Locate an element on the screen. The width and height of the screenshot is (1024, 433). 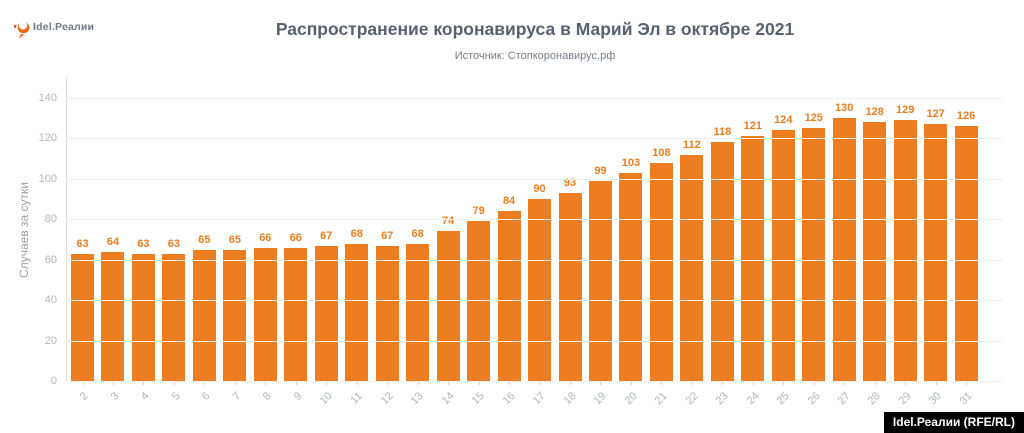
bar-slot-day-17: 90 is located at coordinates (540, 239).